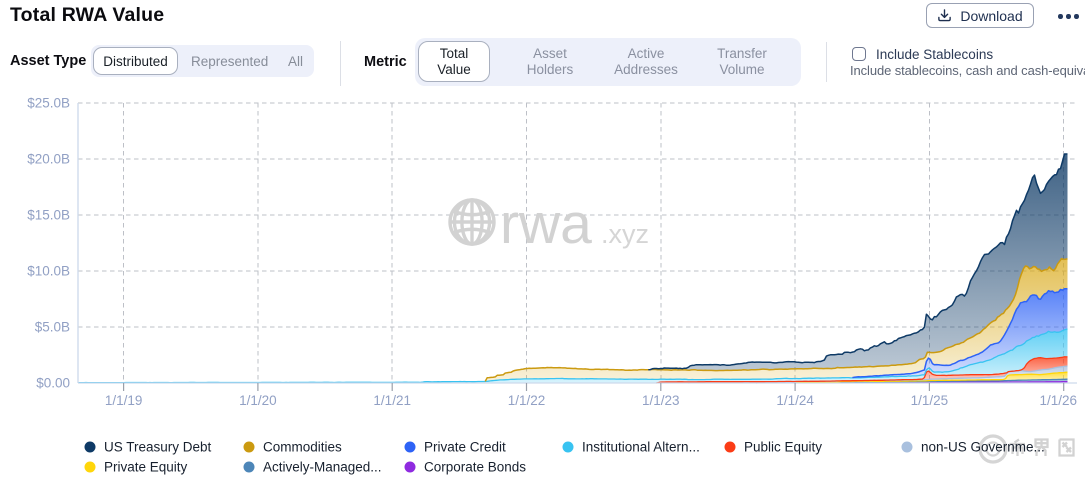 This screenshot has height=479, width=1085. I want to click on svg-text: 1/1/20, so click(258, 400).